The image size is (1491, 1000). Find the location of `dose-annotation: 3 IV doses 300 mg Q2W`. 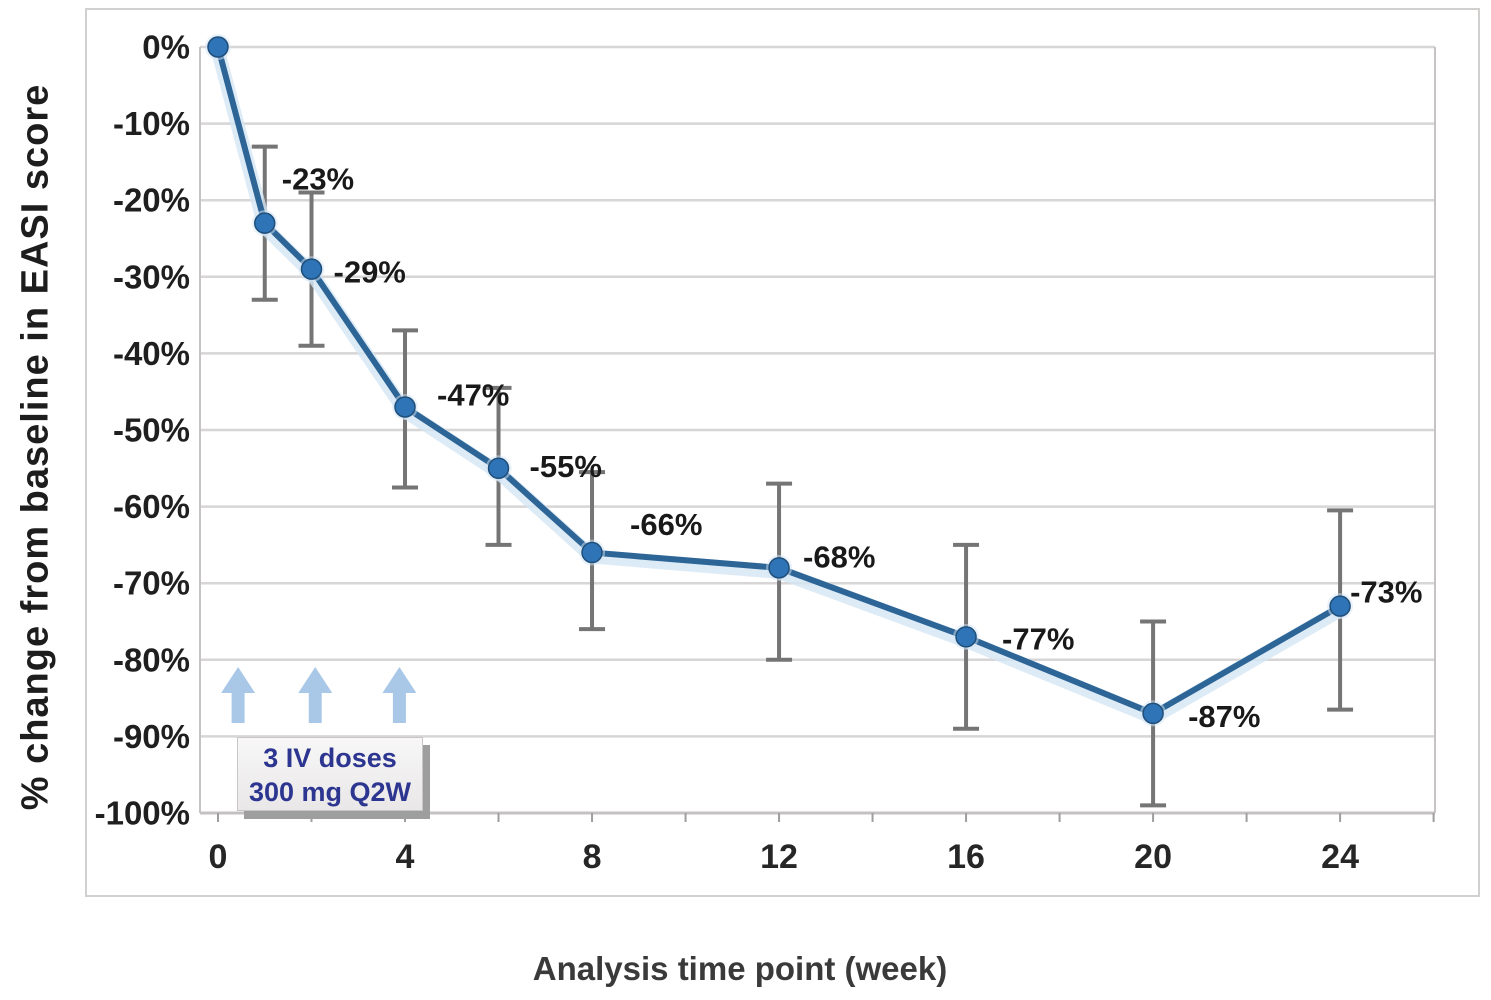

dose-annotation: 3 IV doses 300 mg Q2W is located at coordinates (330, 774).